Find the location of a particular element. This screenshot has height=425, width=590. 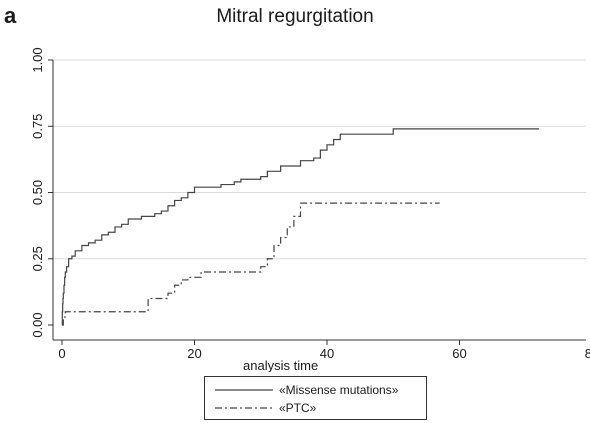

legend-item-missense: «Missense mutations» is located at coordinates (315, 391).